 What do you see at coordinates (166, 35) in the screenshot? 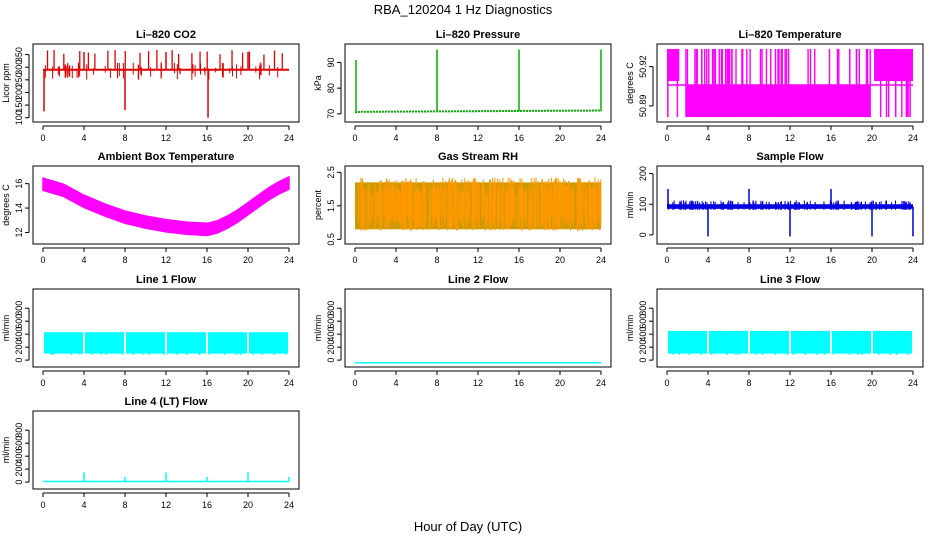
I see `panel-title: Li–820 CO2` at bounding box center [166, 35].